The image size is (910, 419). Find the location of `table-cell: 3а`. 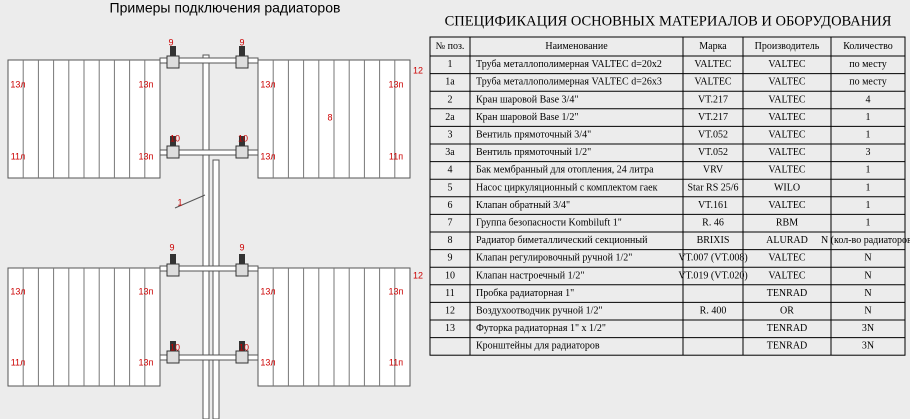

table-cell: 3а is located at coordinates (450, 152).